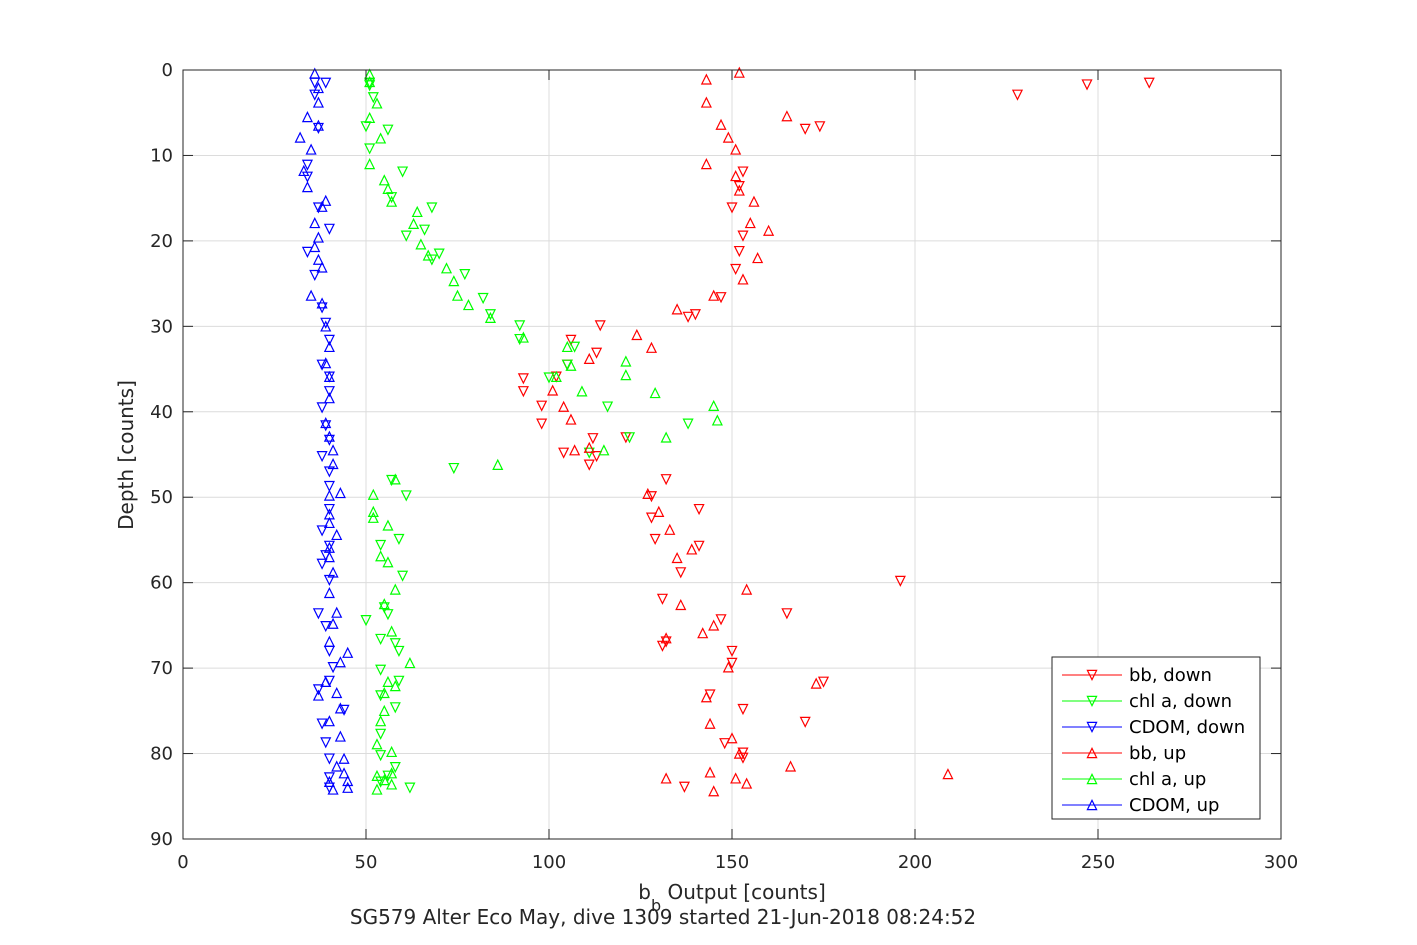 This screenshot has height=945, width=1417. What do you see at coordinates (915, 862) in the screenshot?
I see `x-tick-label: 200` at bounding box center [915, 862].